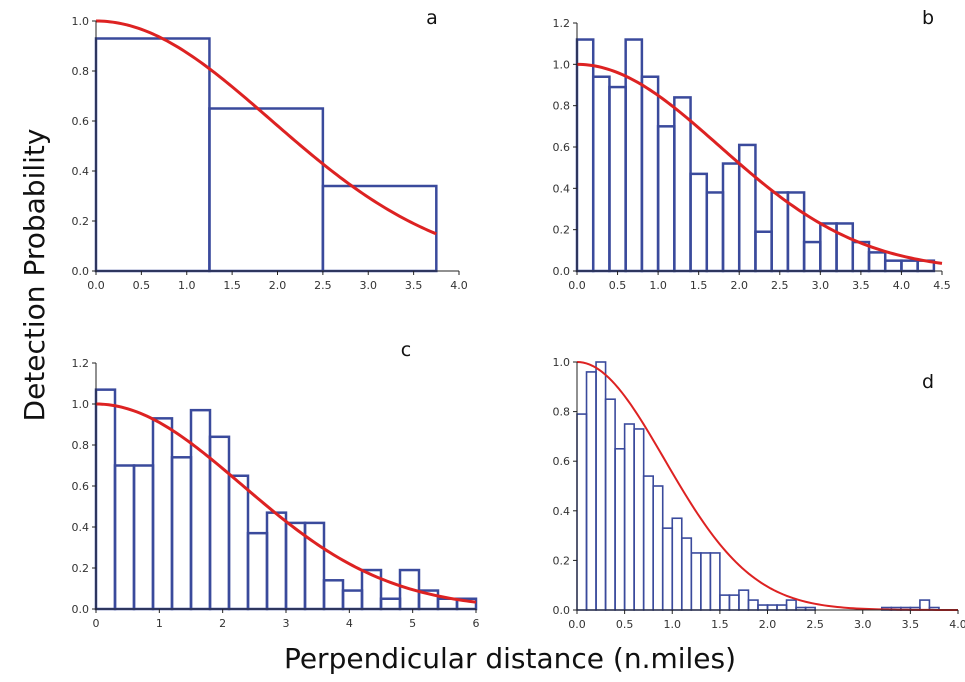  I want to click on x-axis-title: Perpendicular distance (n.miles), so click(510, 658).